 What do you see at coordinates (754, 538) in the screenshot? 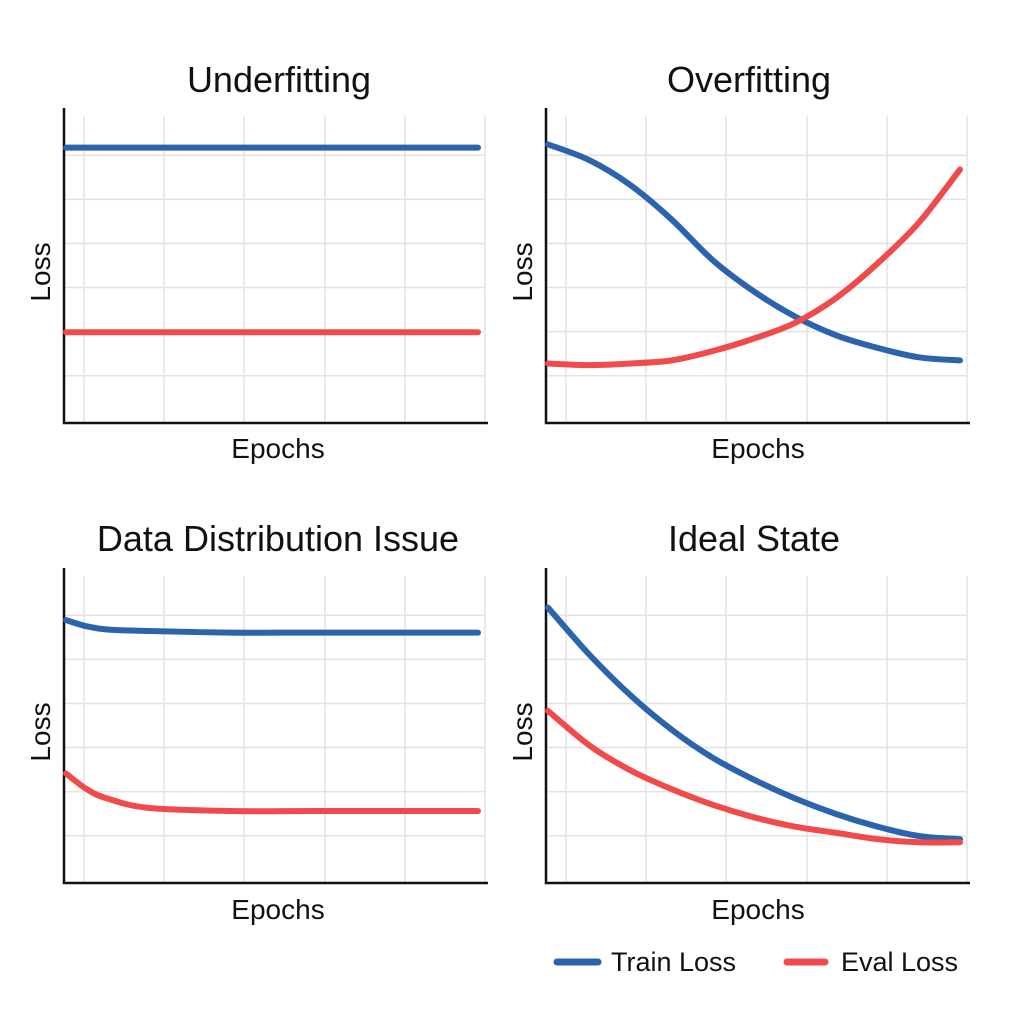
I see `chart-title: Ideal State` at bounding box center [754, 538].